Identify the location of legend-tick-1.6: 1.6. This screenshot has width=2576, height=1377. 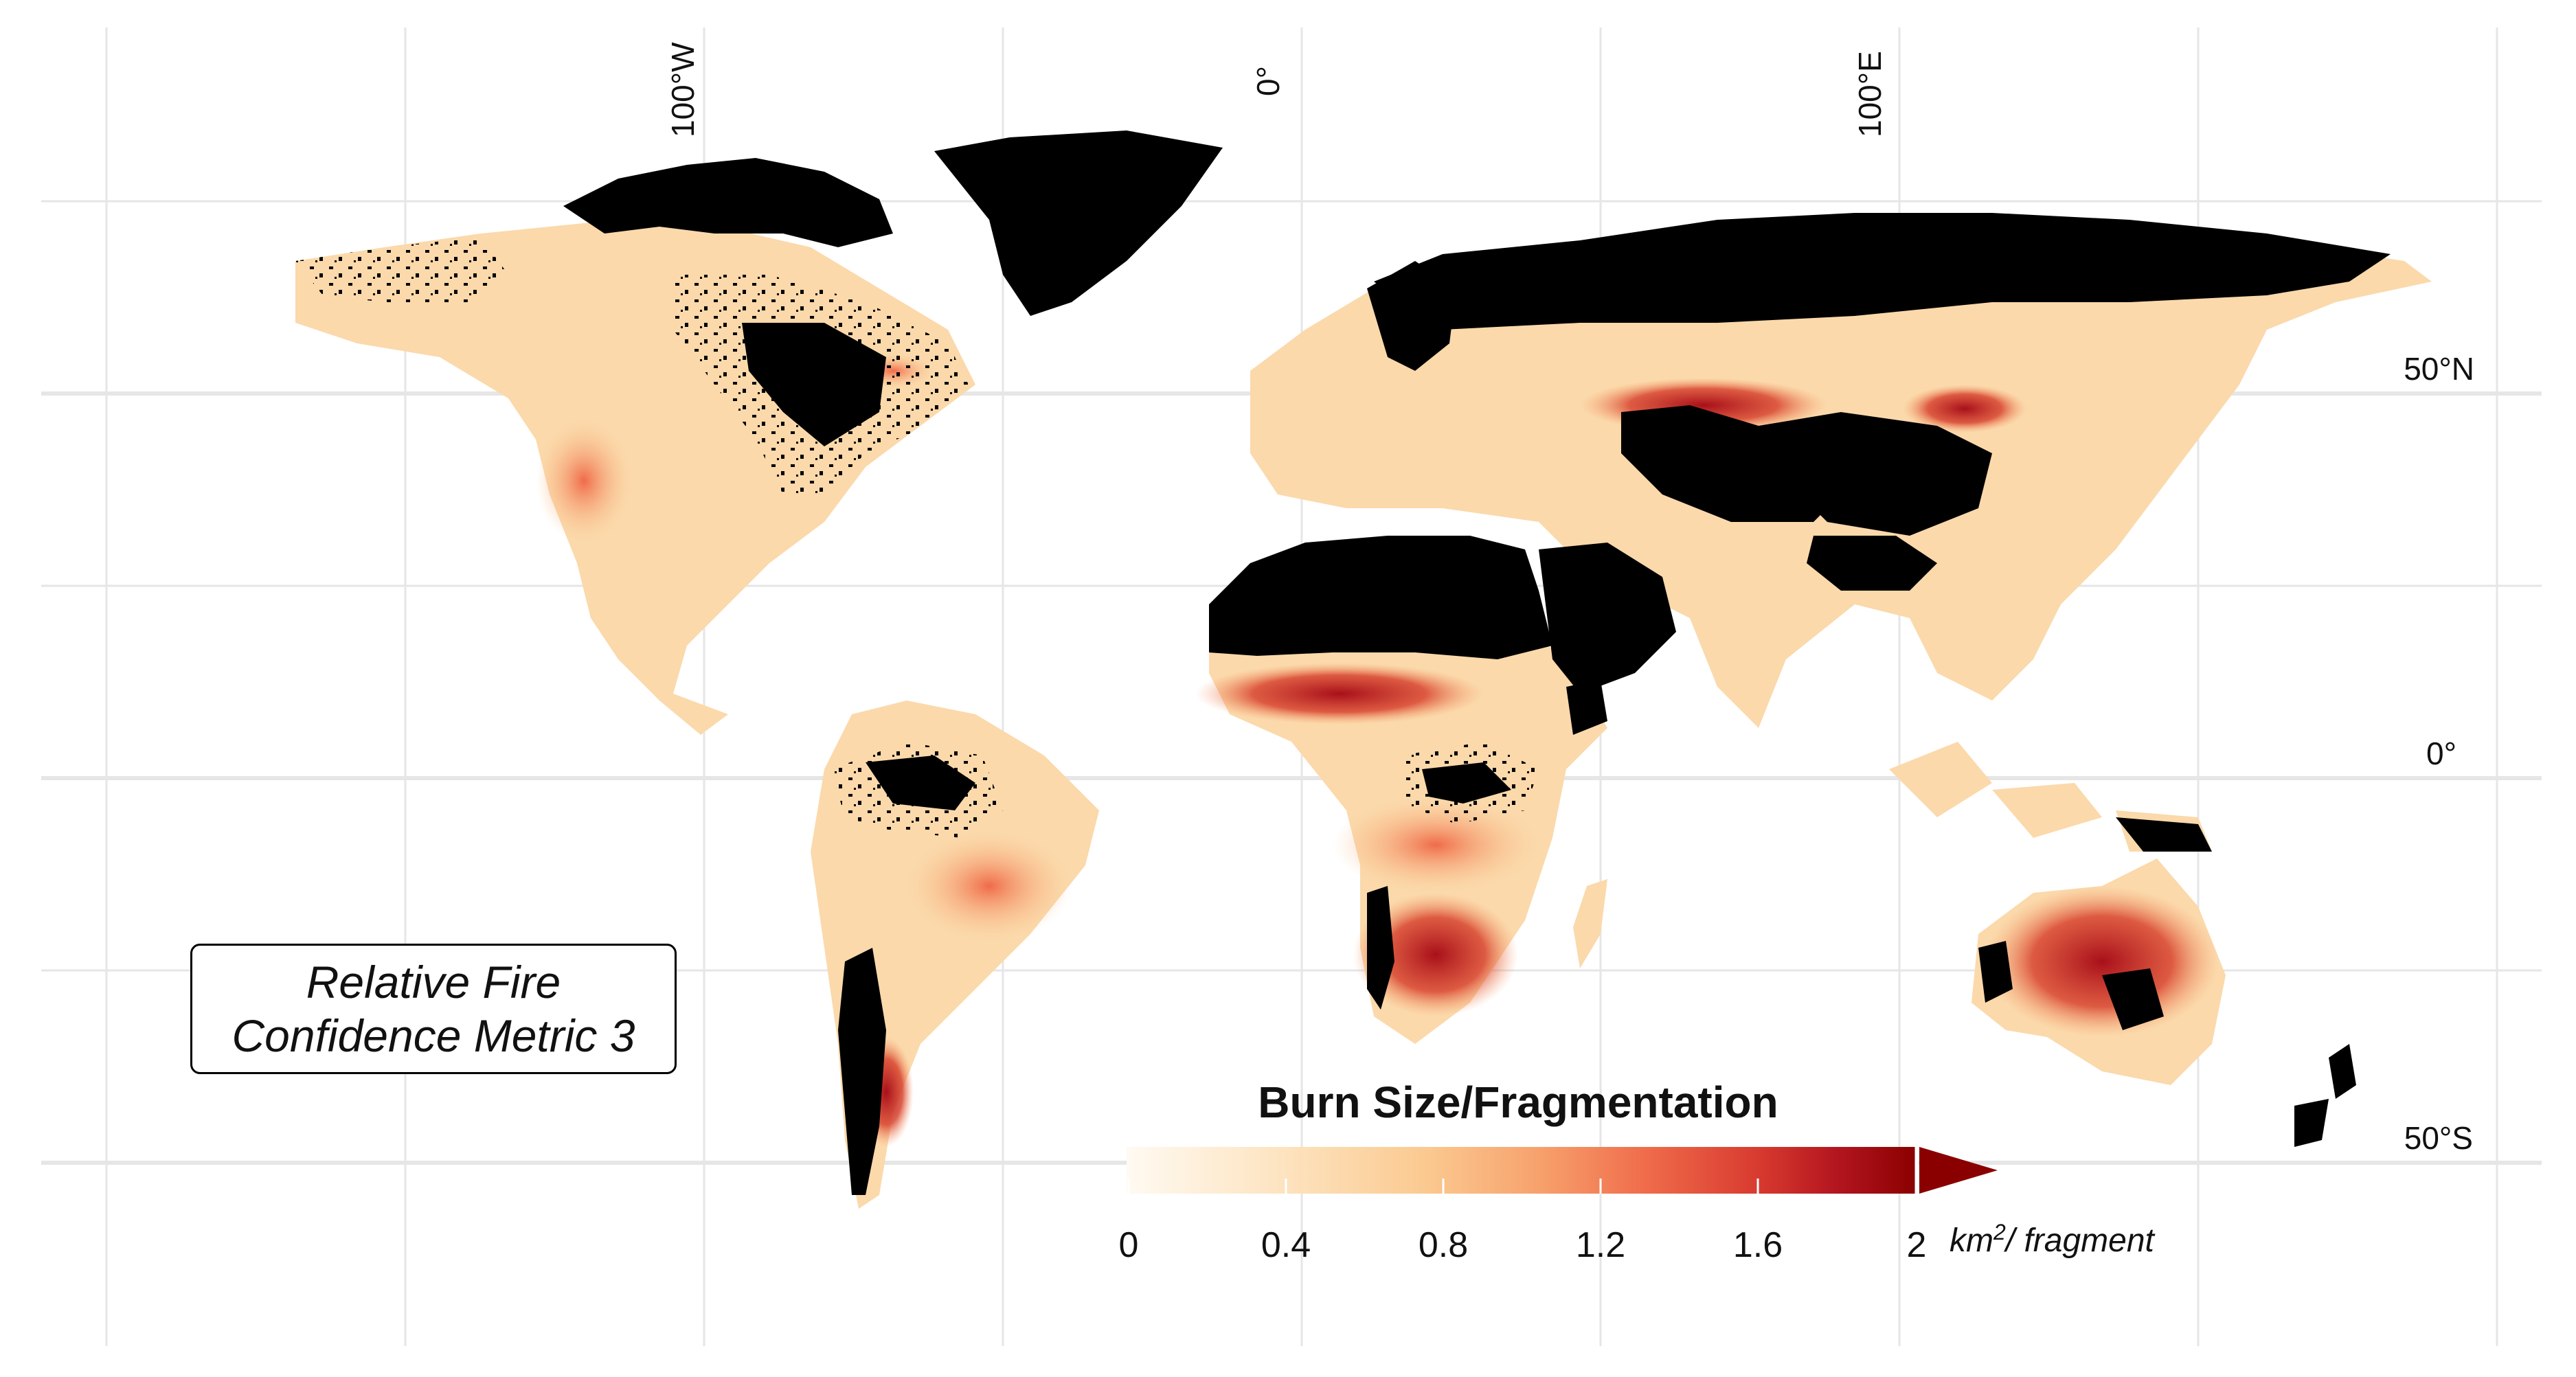
(1758, 1245).